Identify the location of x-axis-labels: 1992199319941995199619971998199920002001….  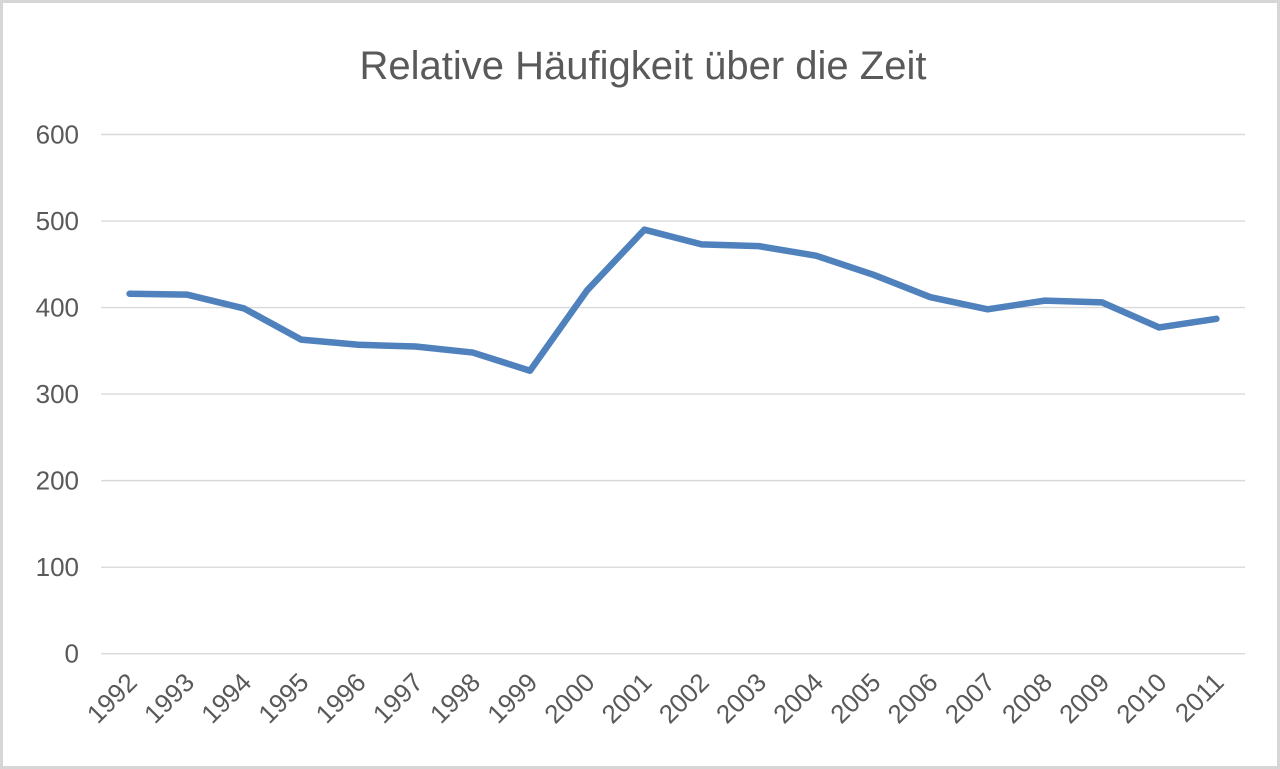
(655, 698).